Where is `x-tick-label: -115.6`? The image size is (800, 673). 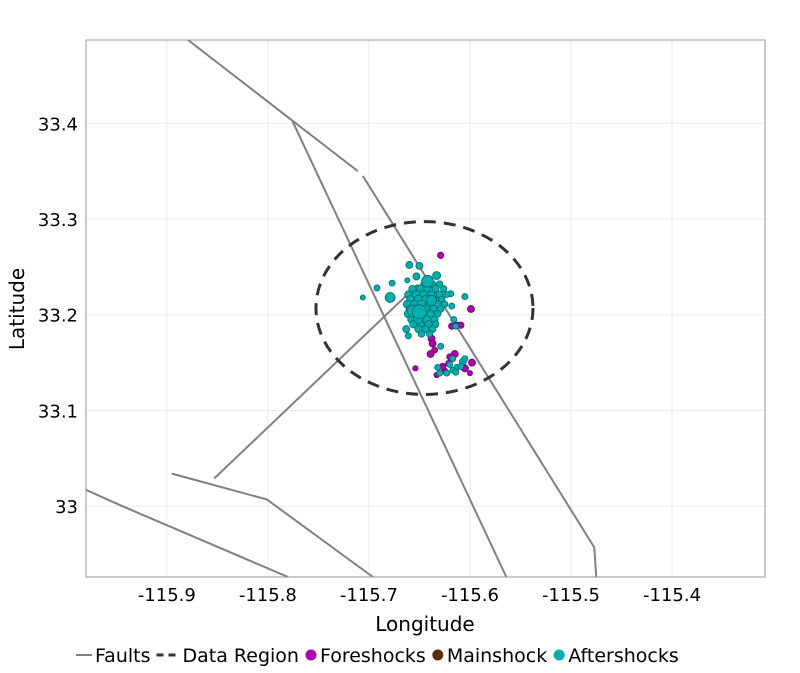 x-tick-label: -115.6 is located at coordinates (470, 595).